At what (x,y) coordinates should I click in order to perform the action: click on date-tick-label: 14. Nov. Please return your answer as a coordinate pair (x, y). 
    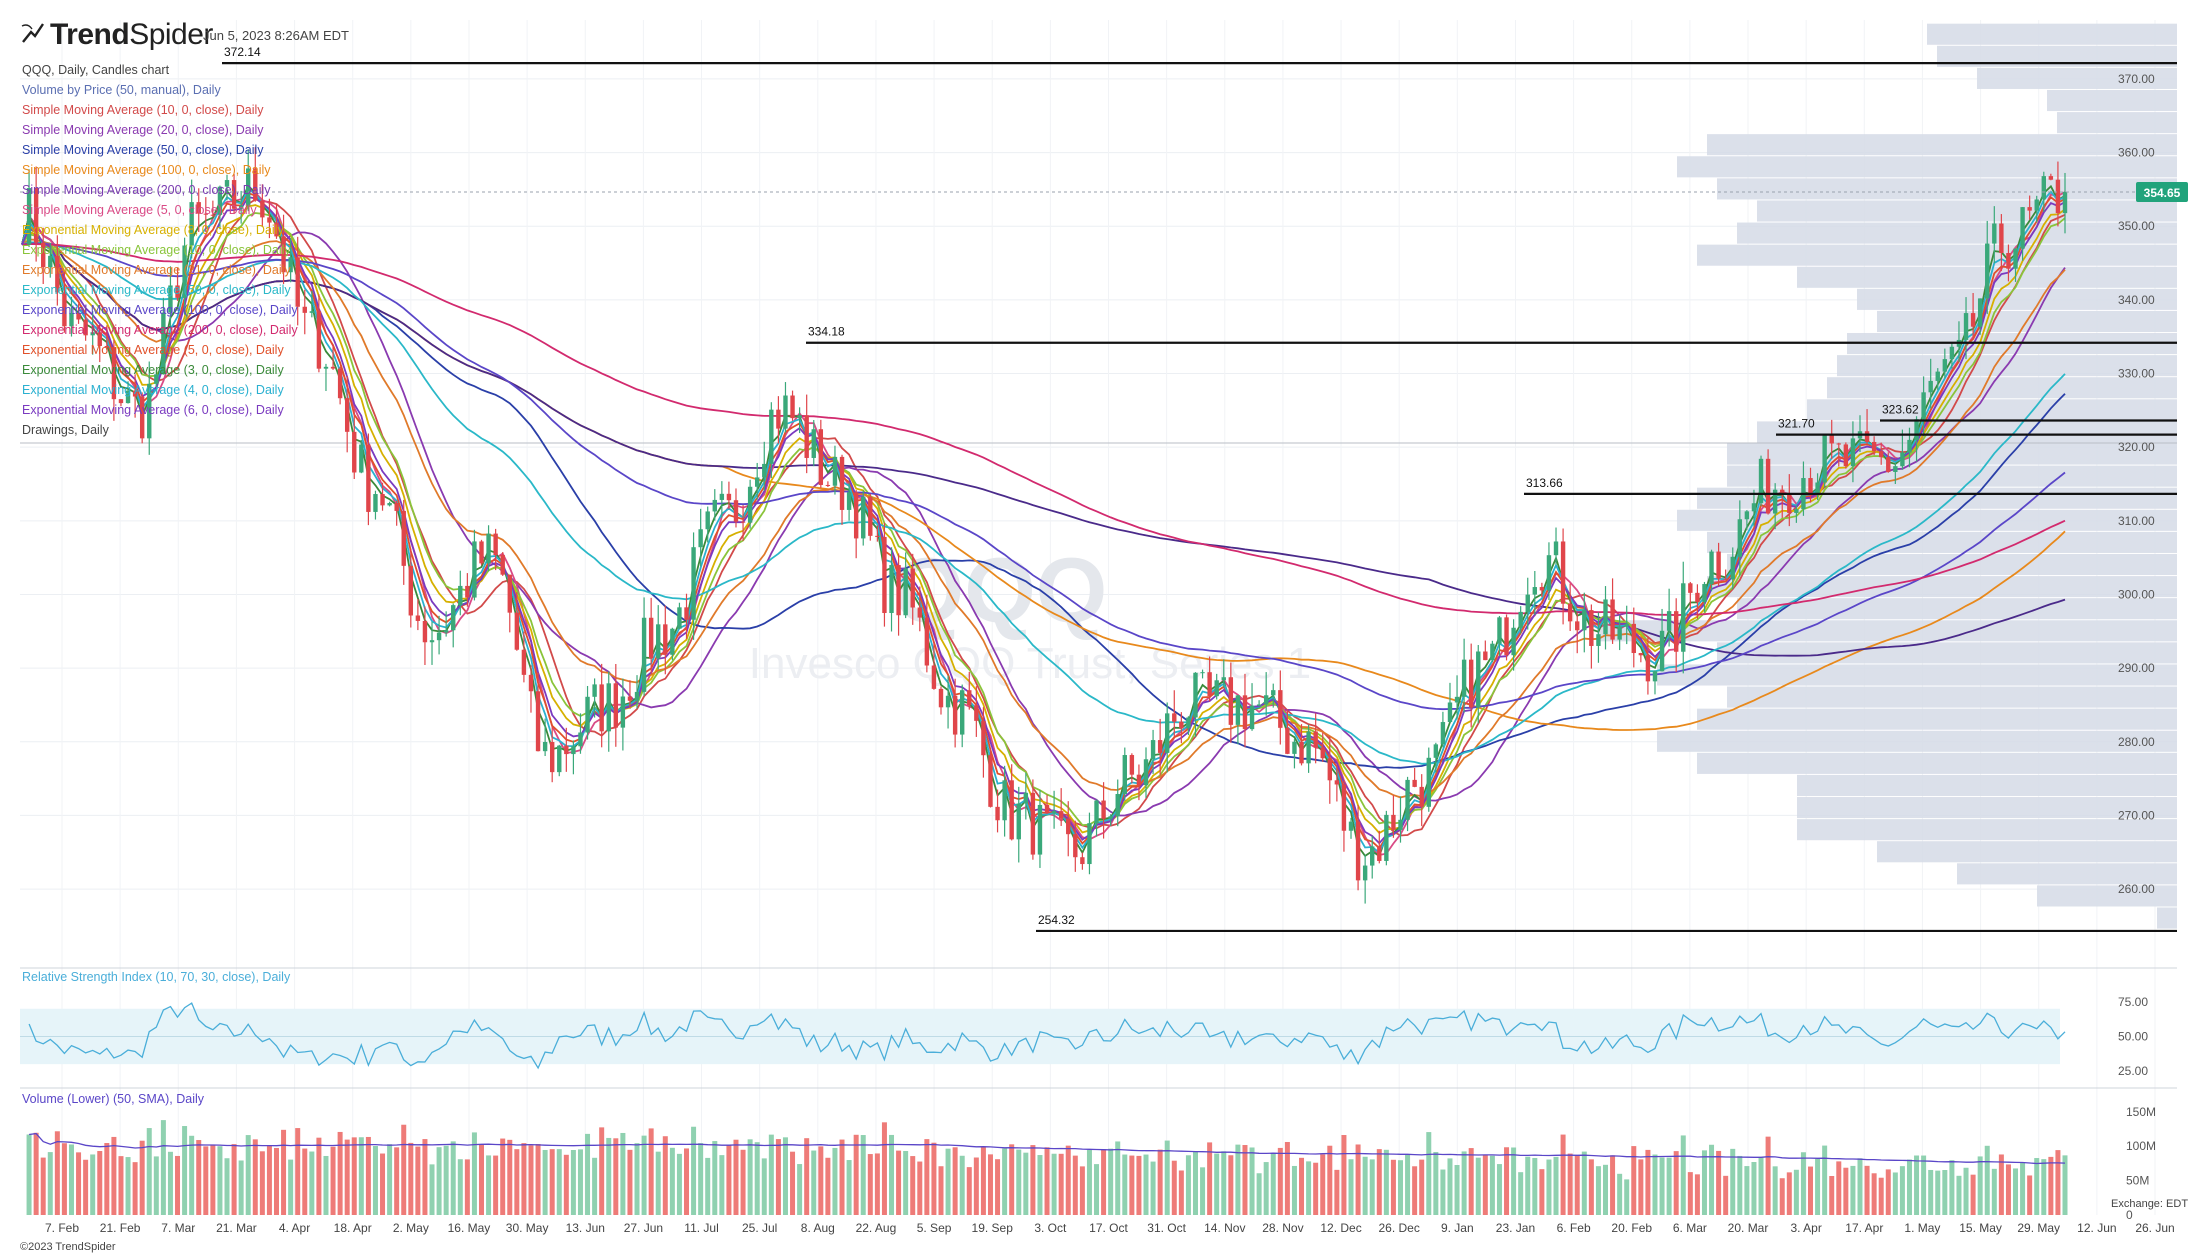
    Looking at the image, I should click on (1224, 1228).